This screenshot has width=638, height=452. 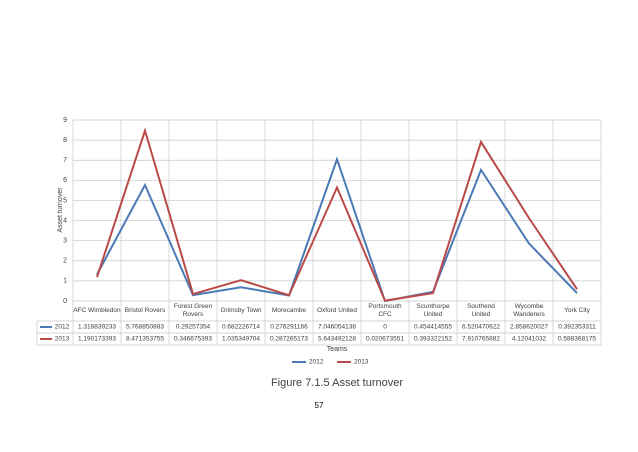 What do you see at coordinates (145, 339) in the screenshot?
I see `table-value: 8.471353755` at bounding box center [145, 339].